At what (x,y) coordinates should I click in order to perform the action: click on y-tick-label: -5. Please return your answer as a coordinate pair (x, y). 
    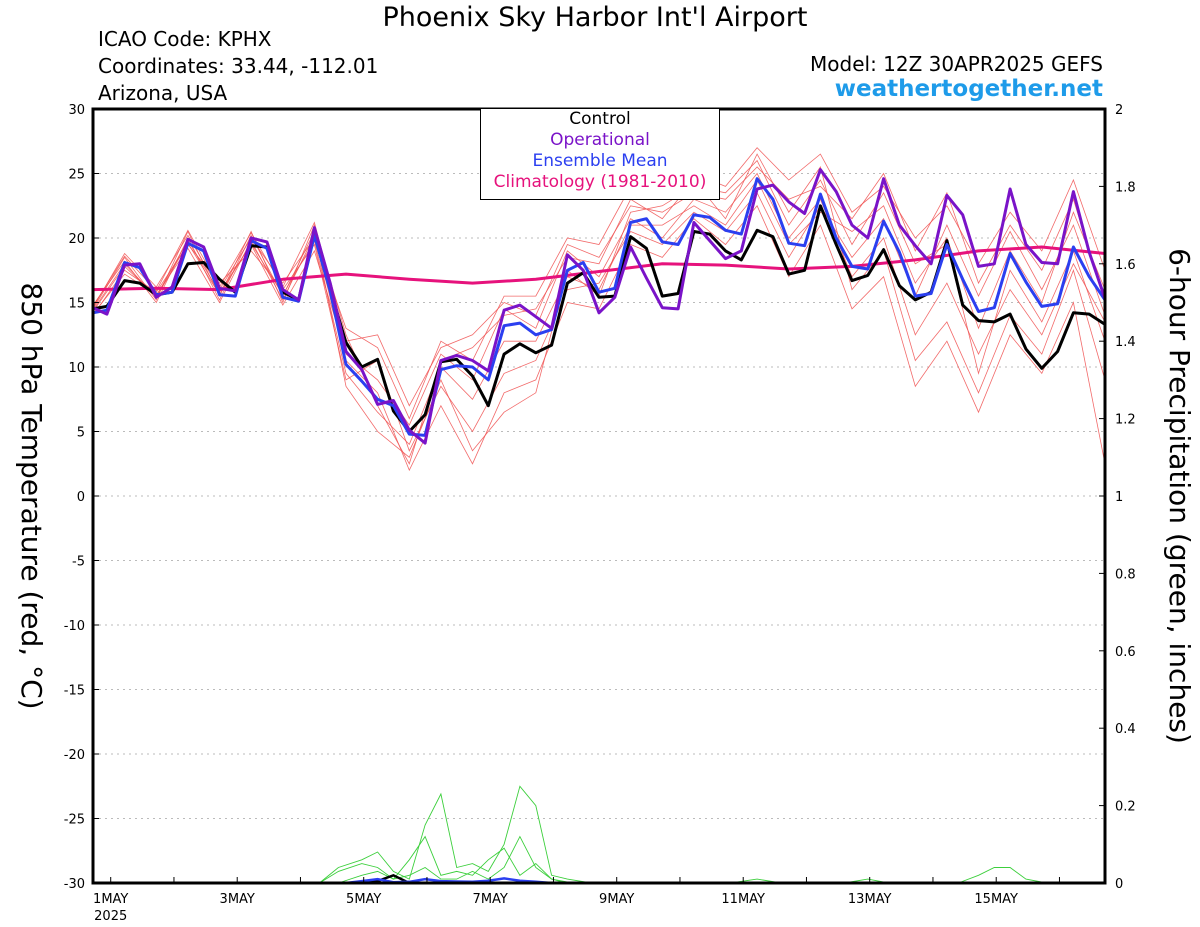
    Looking at the image, I should click on (78, 562).